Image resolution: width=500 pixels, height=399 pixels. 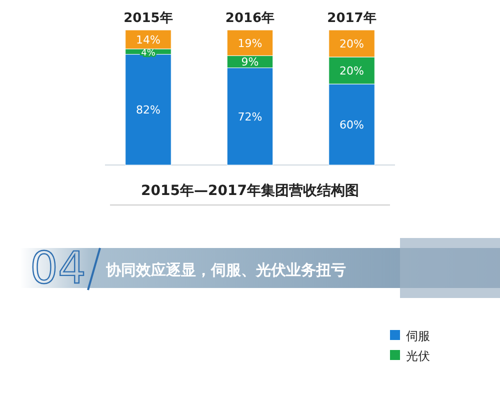 I want to click on legend-label: 光伏, so click(x=418, y=356).